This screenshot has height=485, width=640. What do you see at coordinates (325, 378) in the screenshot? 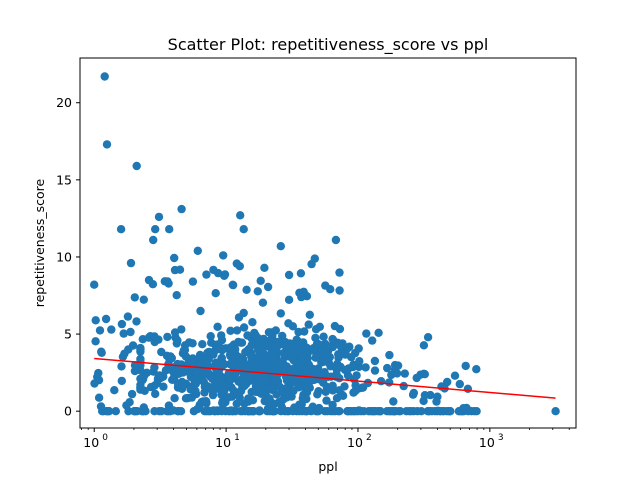
I see `trend-line` at bounding box center [325, 378].